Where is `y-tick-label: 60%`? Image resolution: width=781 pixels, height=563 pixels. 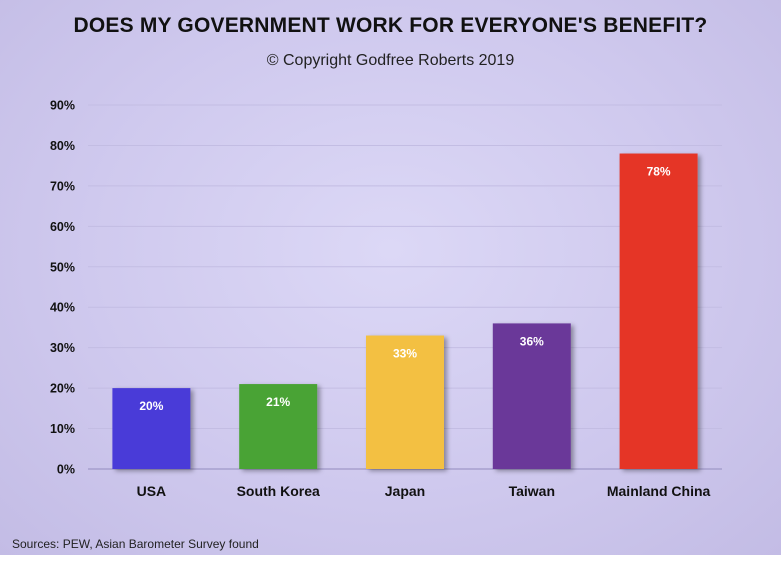
y-tick-label: 60% is located at coordinates (62, 227).